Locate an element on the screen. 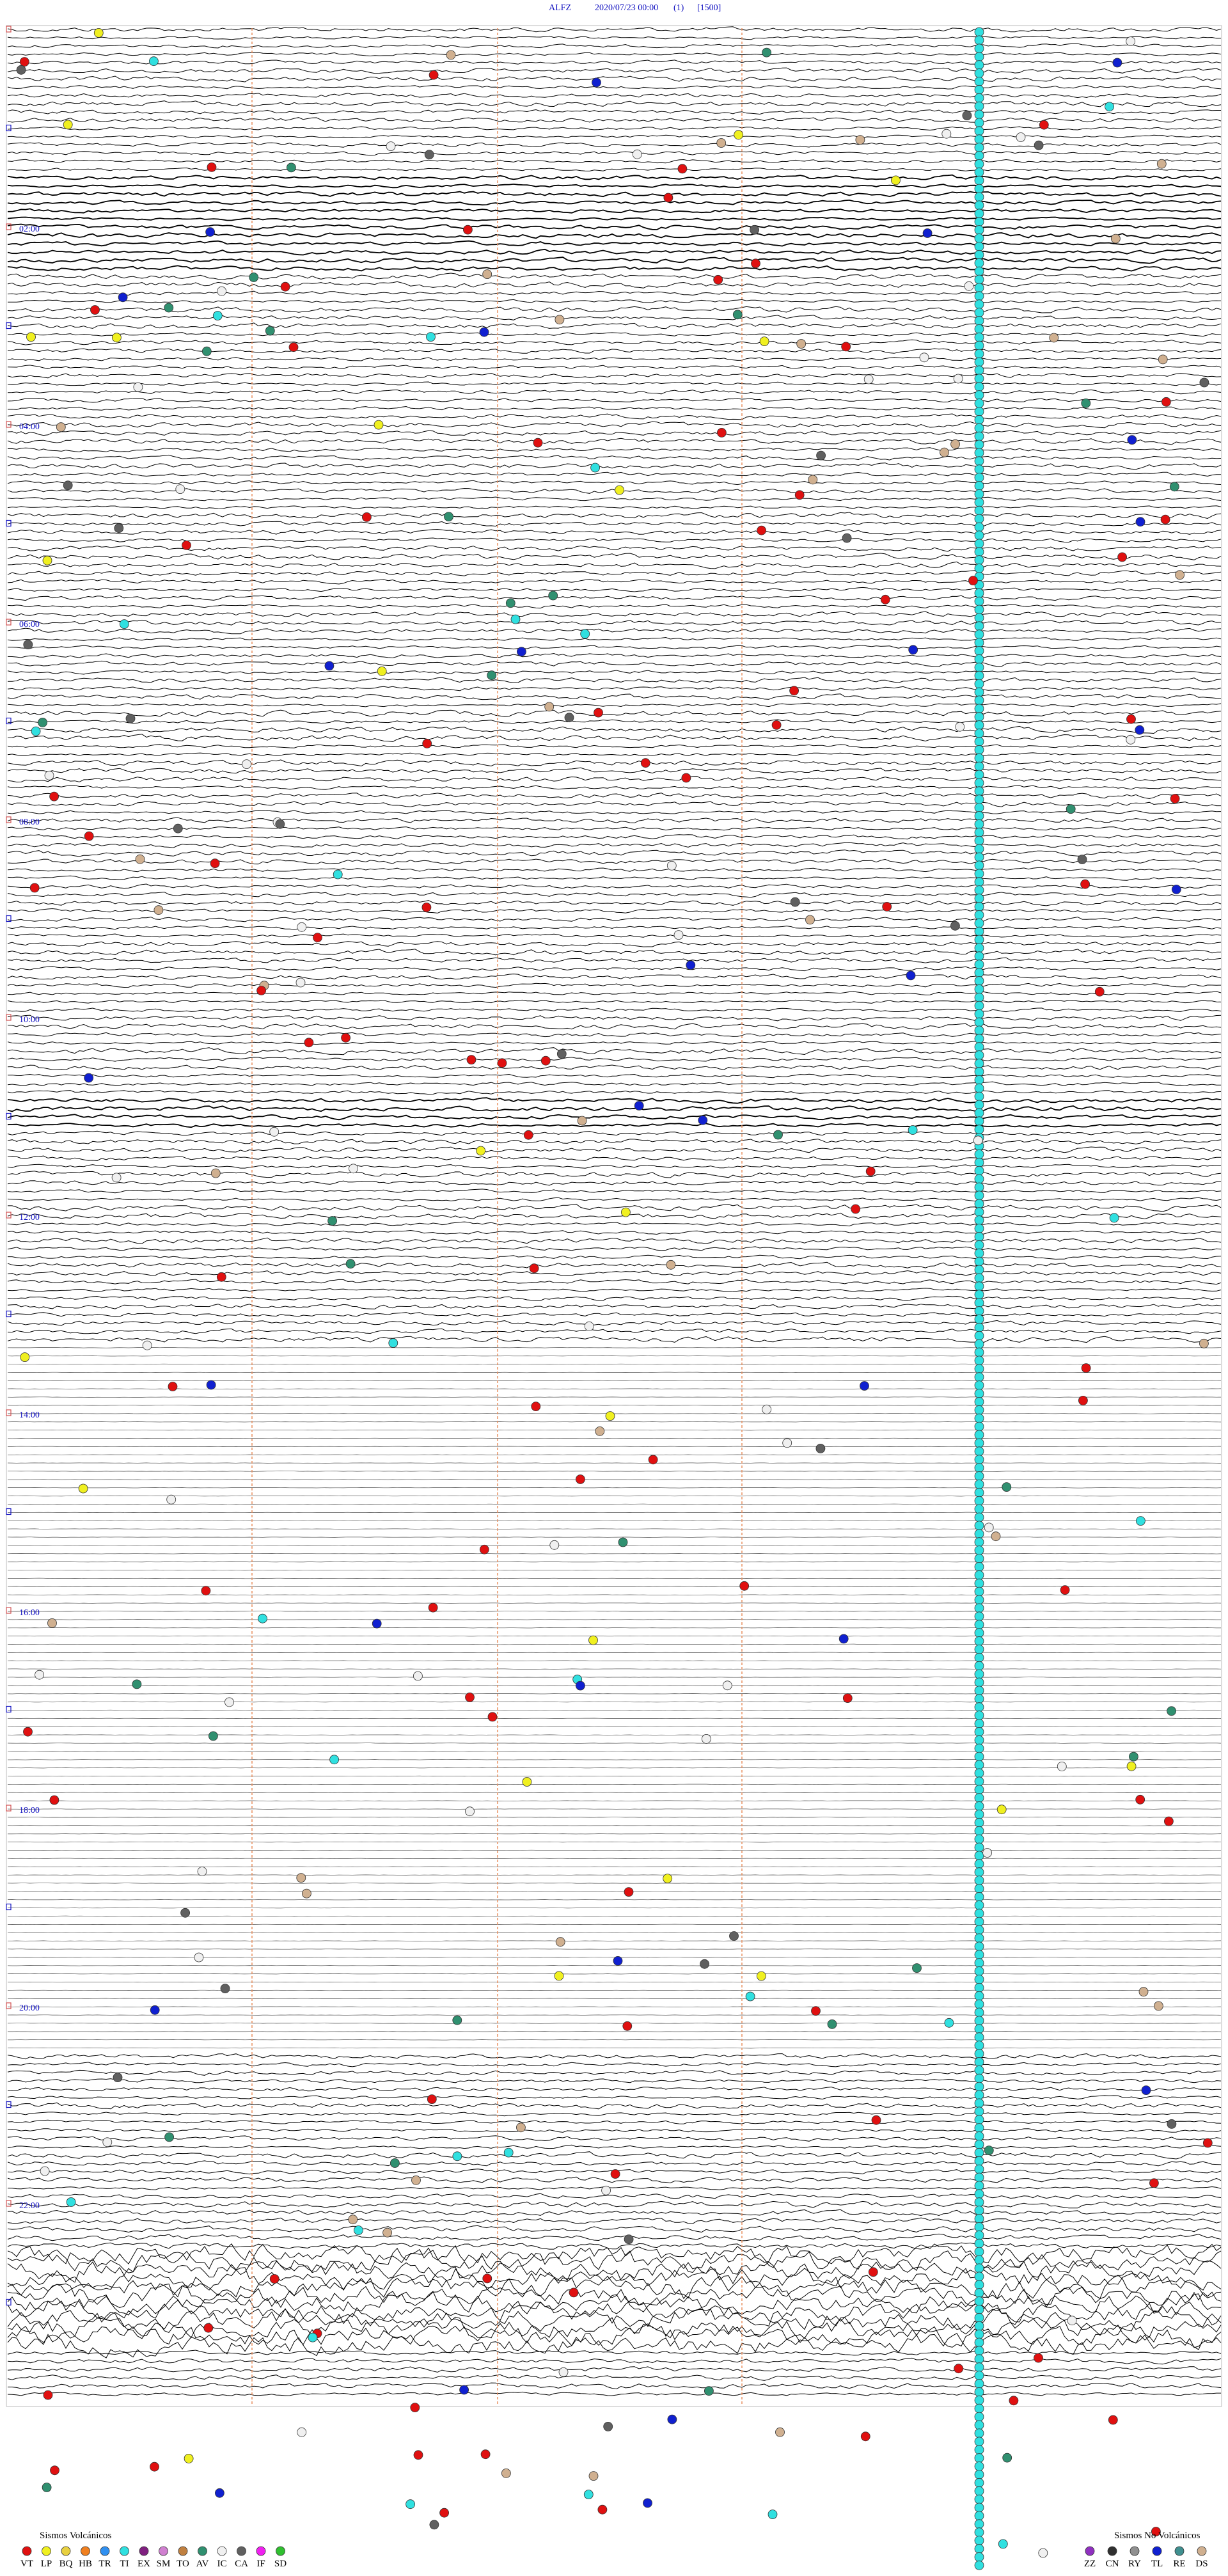 The width and height of the screenshot is (1228, 2576). legend-code: LP is located at coordinates (46, 2564).